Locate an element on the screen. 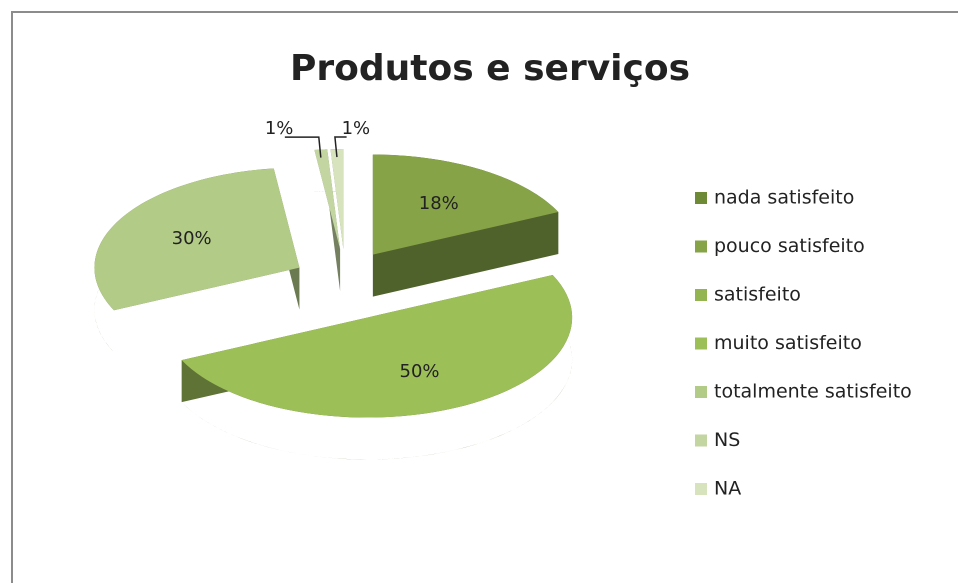 This screenshot has height=587, width=958. legend-label: satisfeito is located at coordinates (757, 295).